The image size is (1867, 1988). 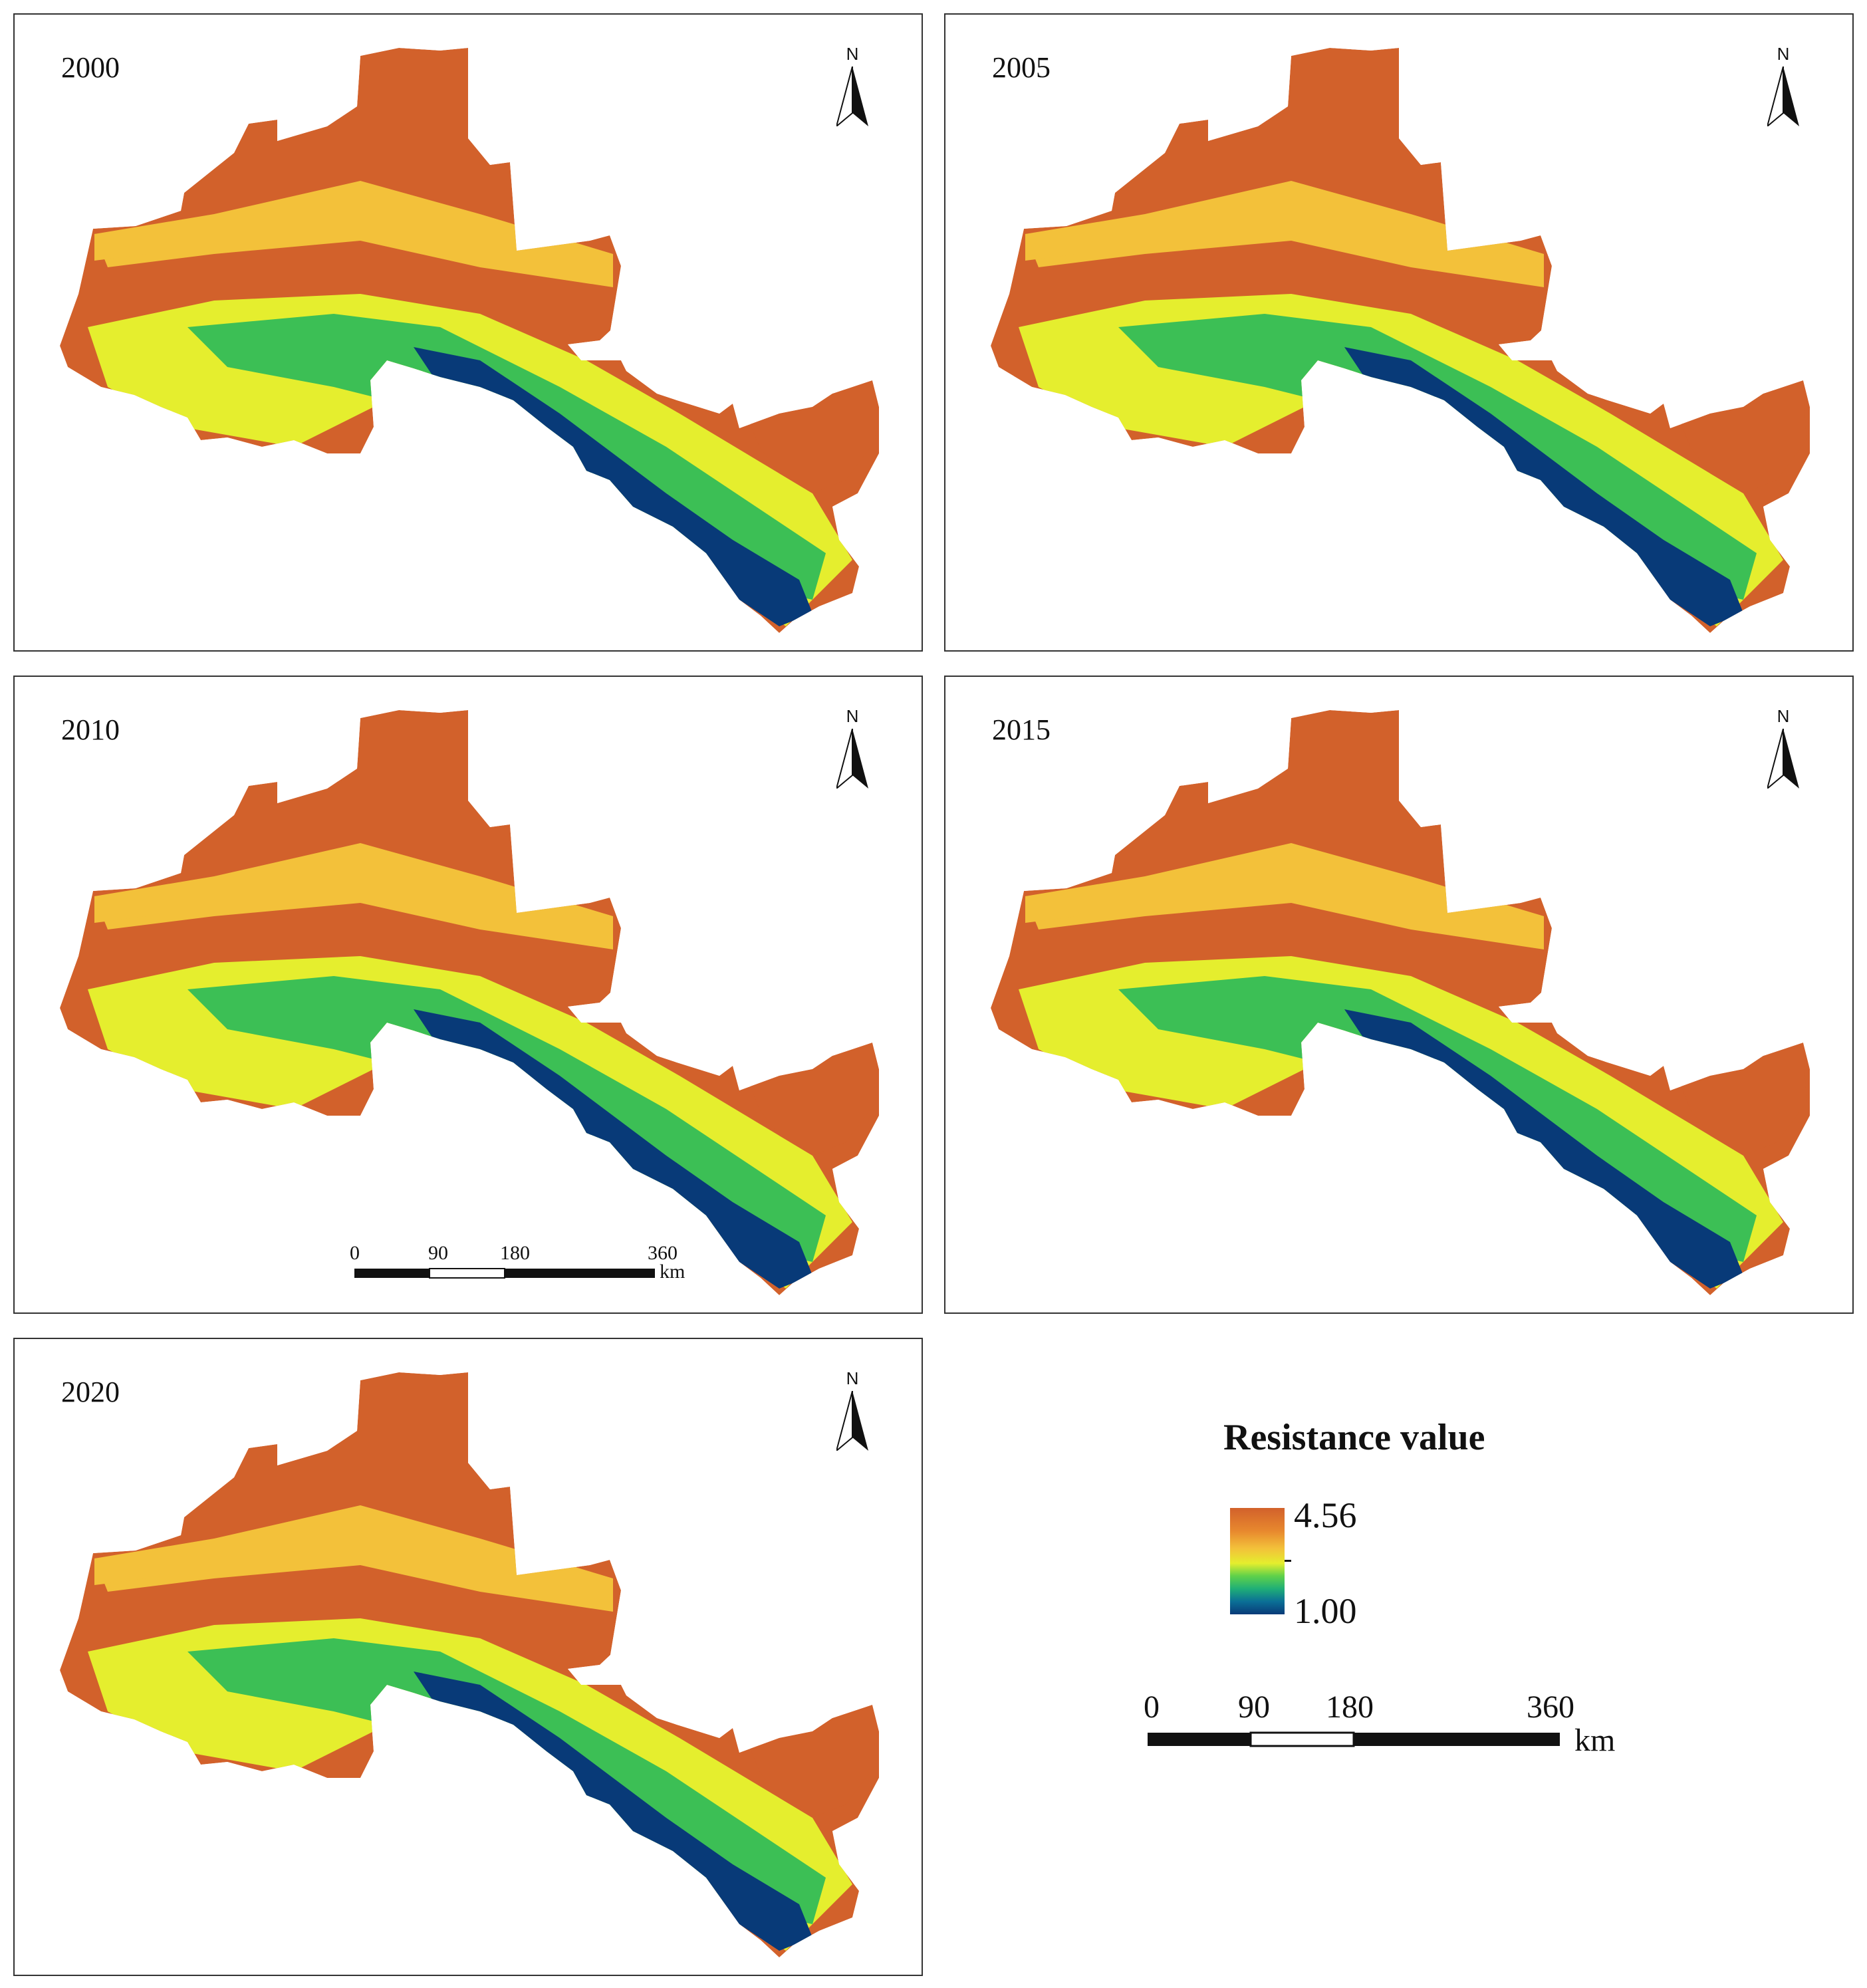 I want to click on legend-min-value: 1.00, so click(x=1326, y=1611).